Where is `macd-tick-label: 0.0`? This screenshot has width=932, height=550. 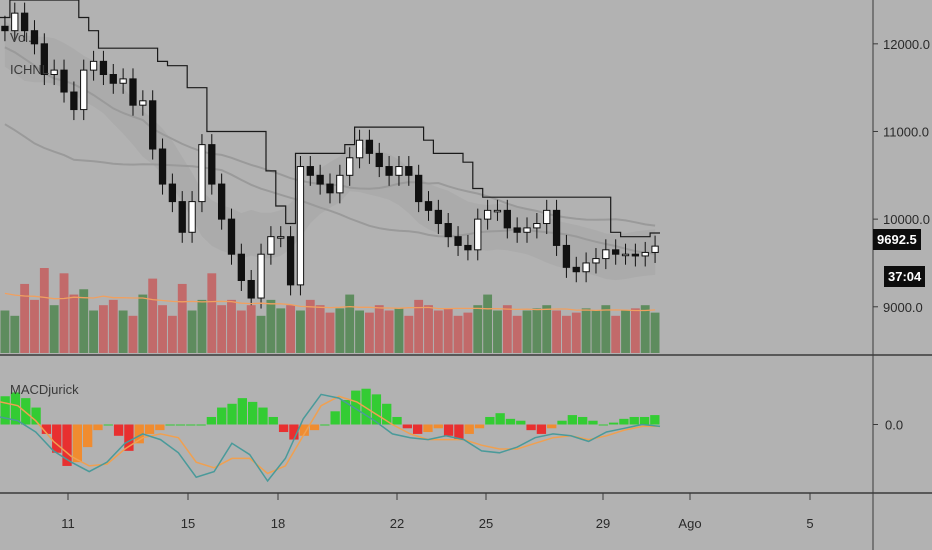 macd-tick-label: 0.0 is located at coordinates (894, 425).